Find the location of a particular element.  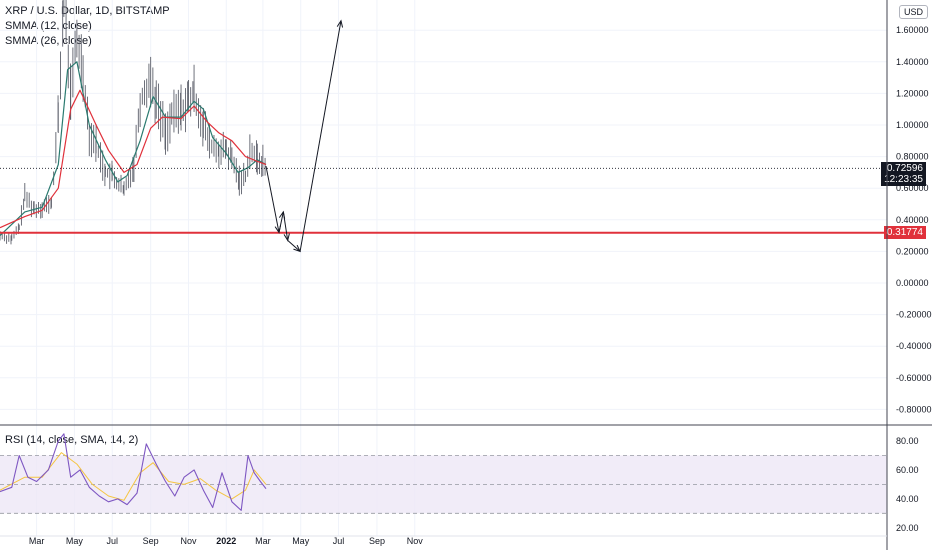

last-price-value: 0.72596 is located at coordinates (904, 168).